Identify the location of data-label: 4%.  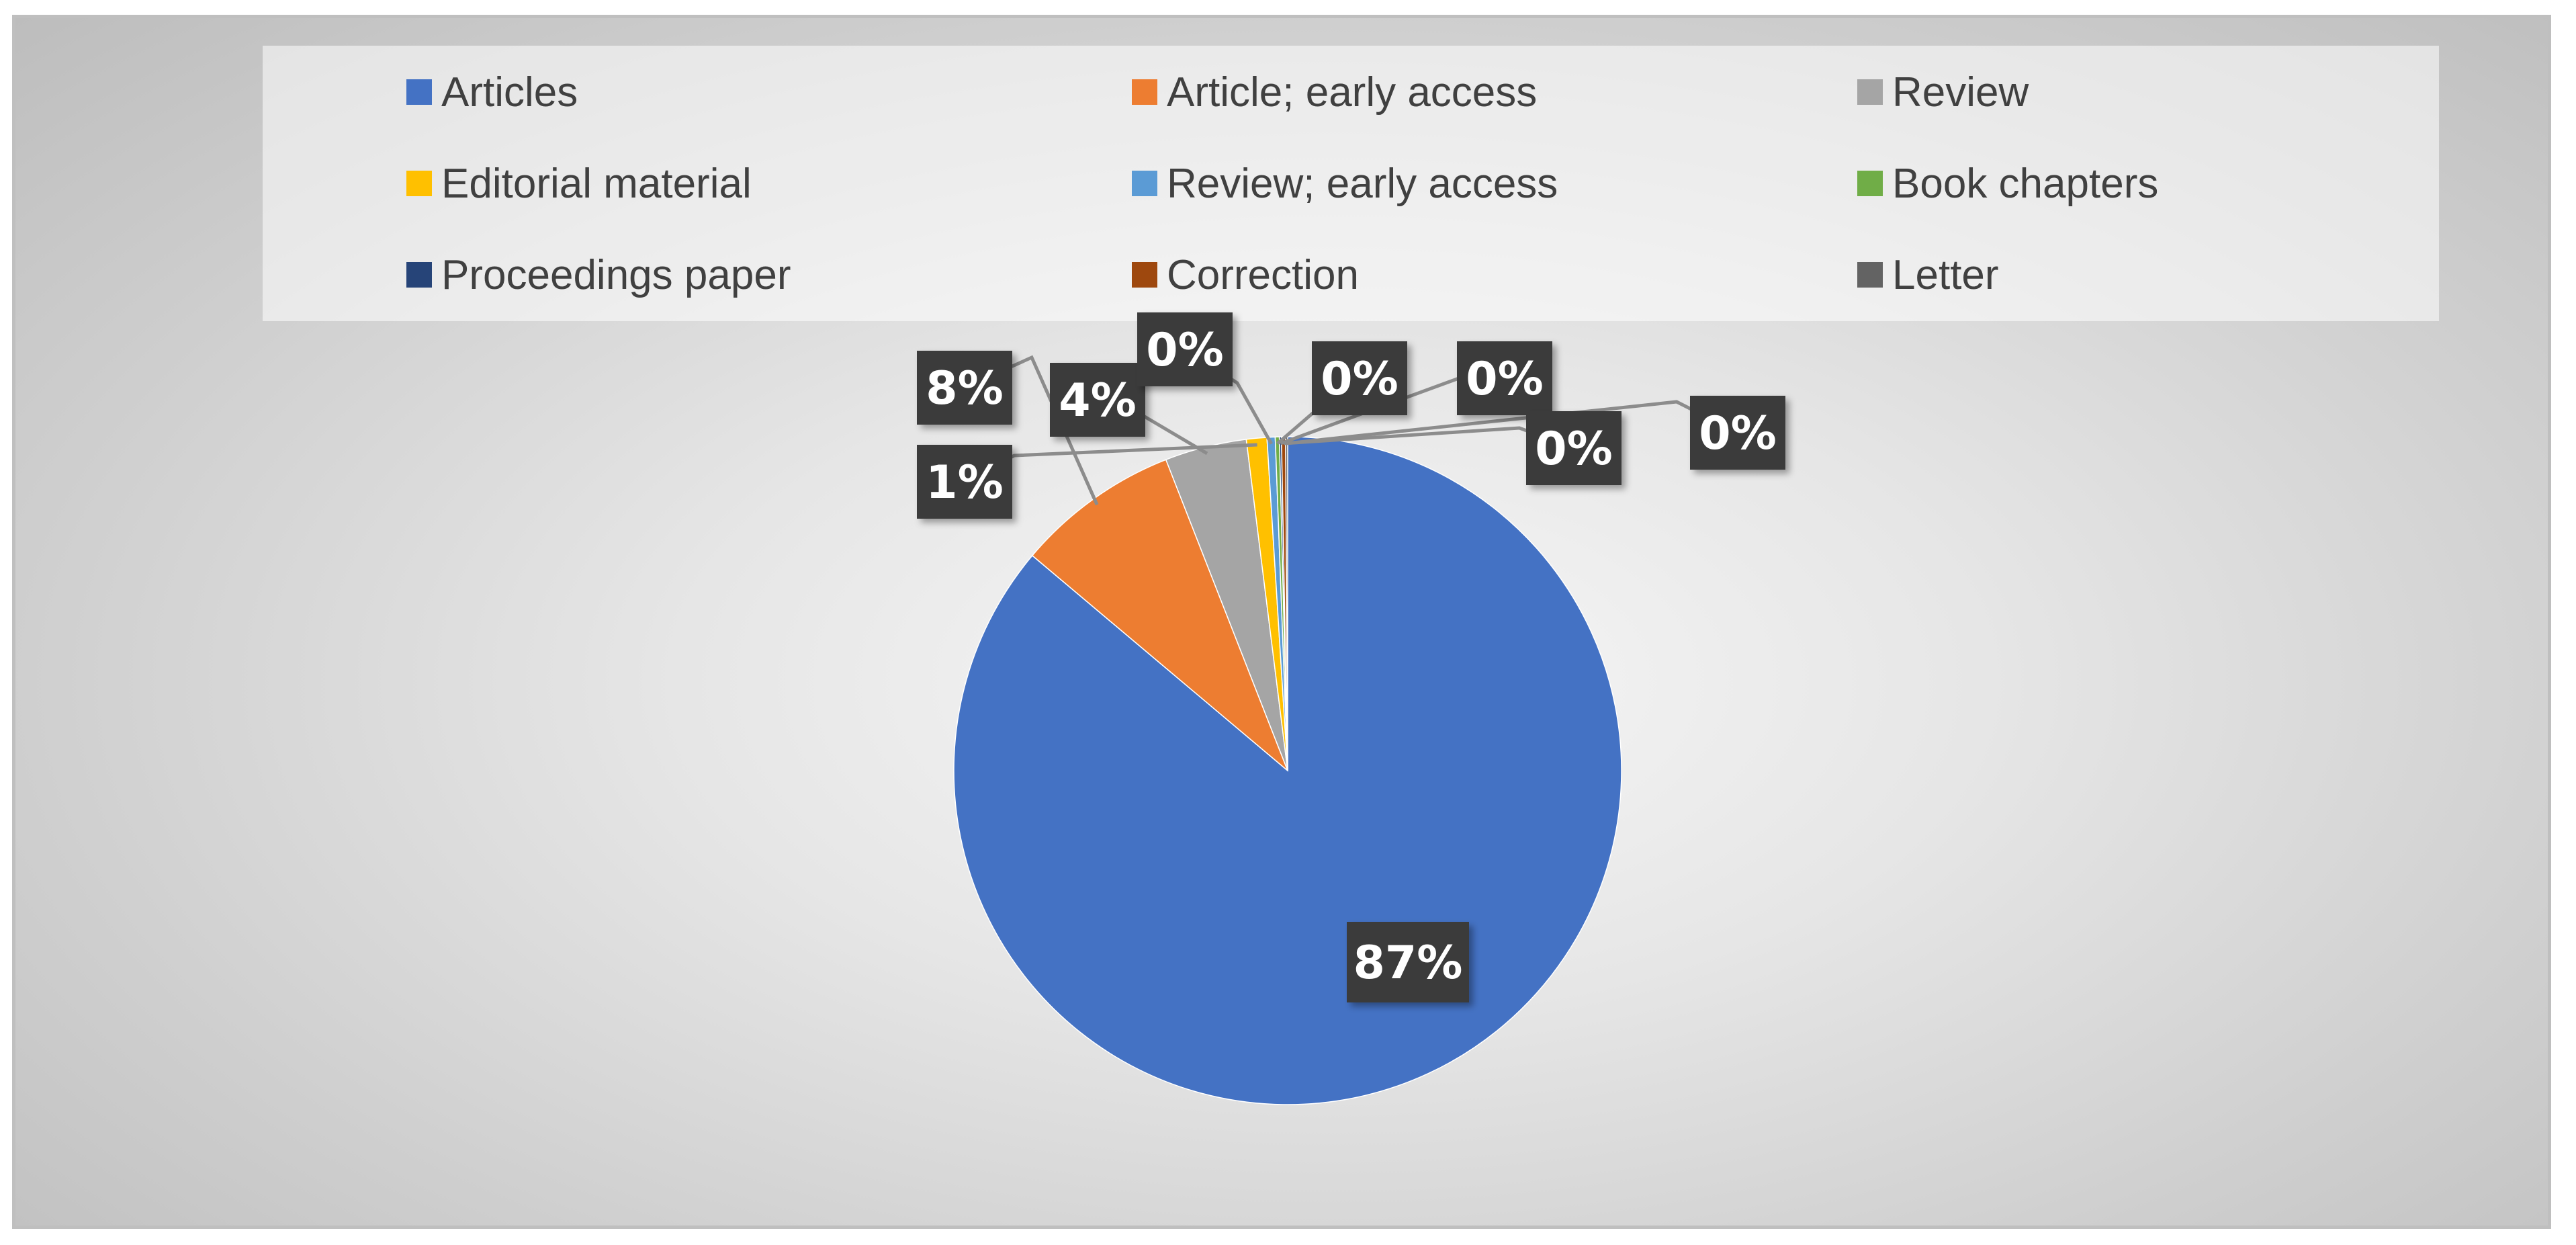
(1097, 400).